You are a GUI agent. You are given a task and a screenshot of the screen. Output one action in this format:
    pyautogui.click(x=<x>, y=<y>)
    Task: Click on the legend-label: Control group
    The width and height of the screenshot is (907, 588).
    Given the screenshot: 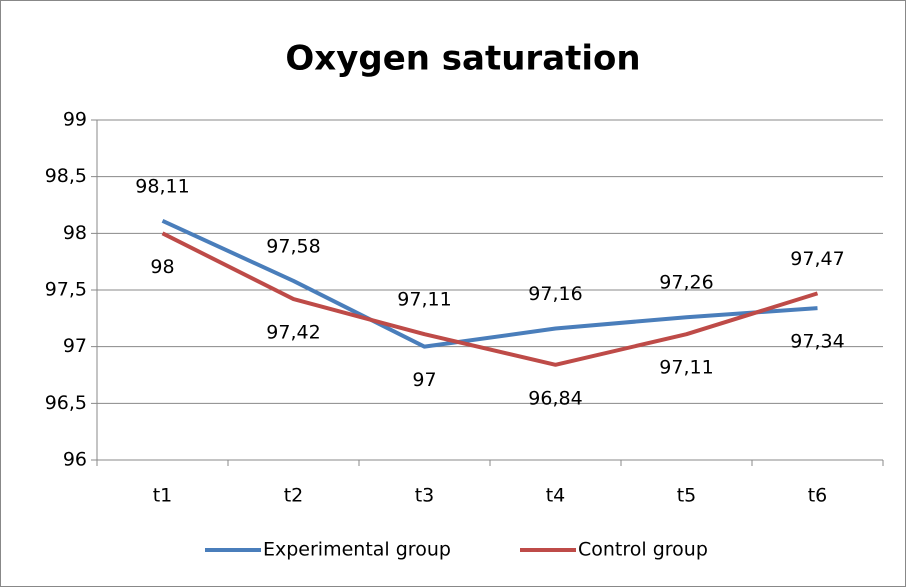 What is the action you would take?
    pyautogui.click(x=643, y=550)
    